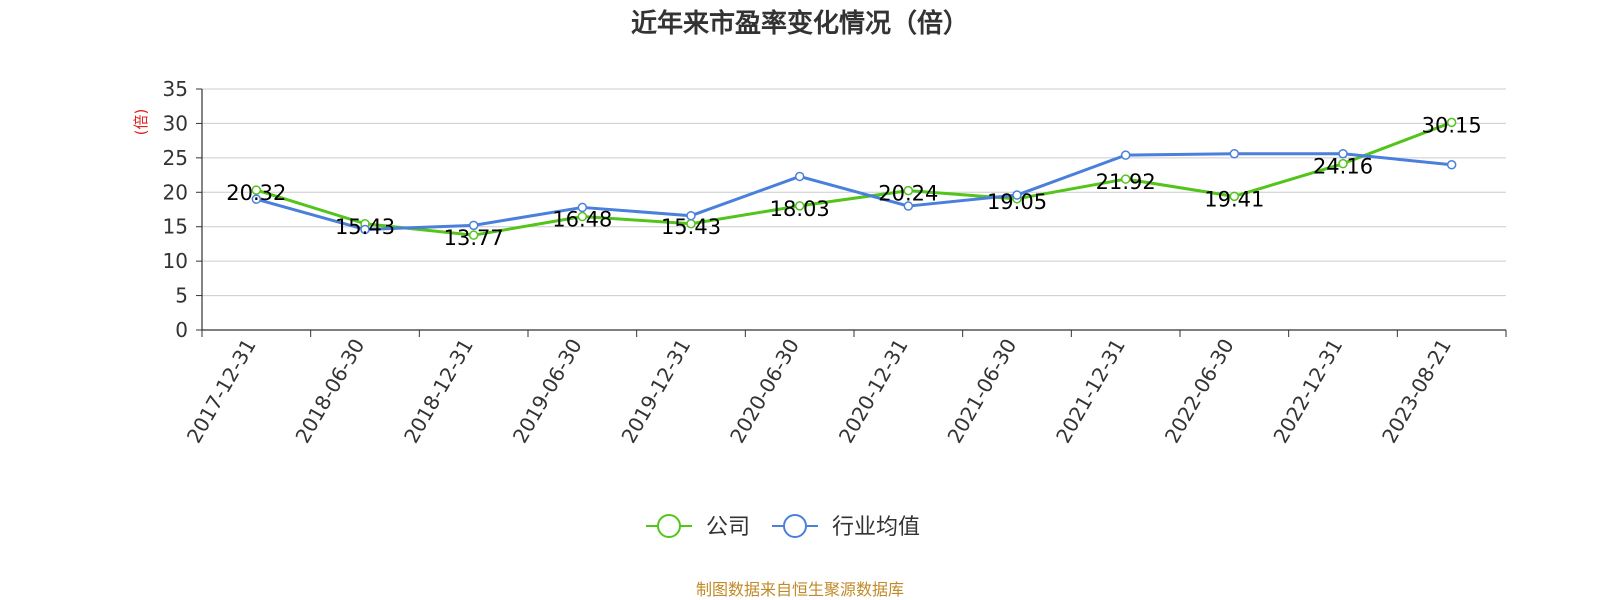 This screenshot has height=600, width=1600. What do you see at coordinates (1307, 391) in the screenshot?
I see `x-tick-label: 2022-12-31` at bounding box center [1307, 391].